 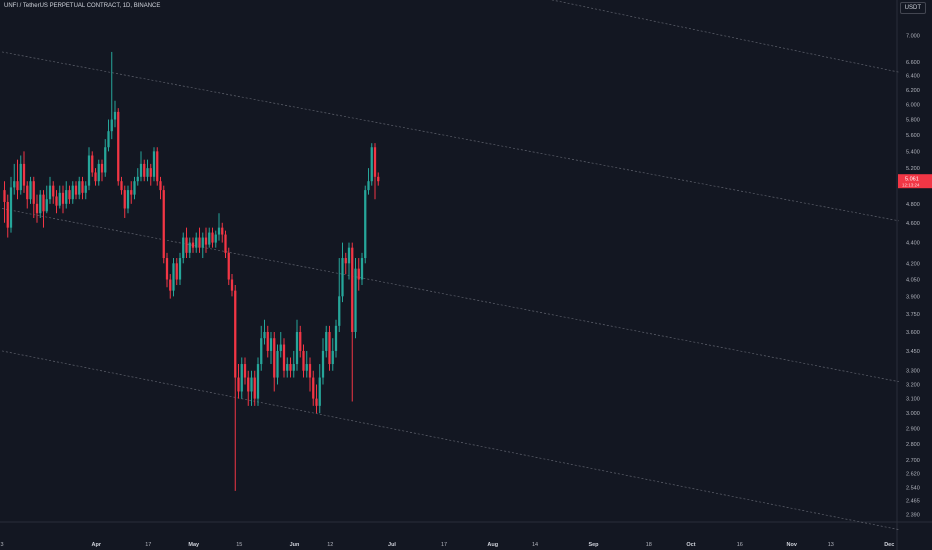 What do you see at coordinates (792, 545) in the screenshot?
I see `time-tick-label: Nov` at bounding box center [792, 545].